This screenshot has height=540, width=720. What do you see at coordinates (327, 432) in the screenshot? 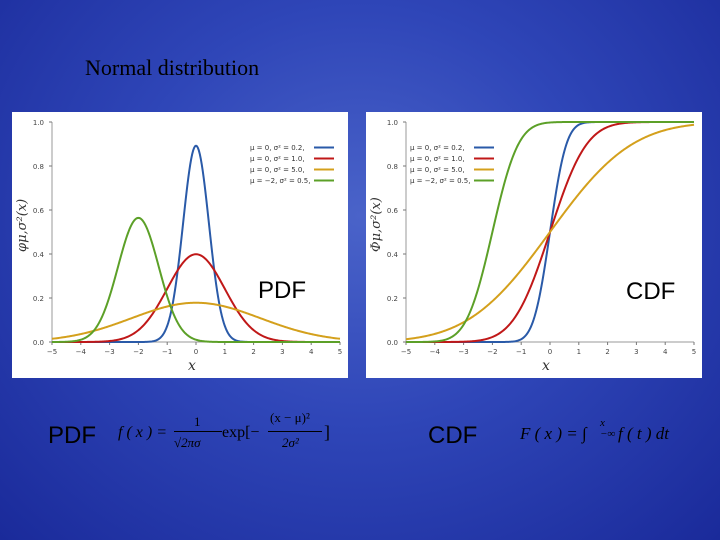
I see `pdf-formula-close: ]` at bounding box center [327, 432].